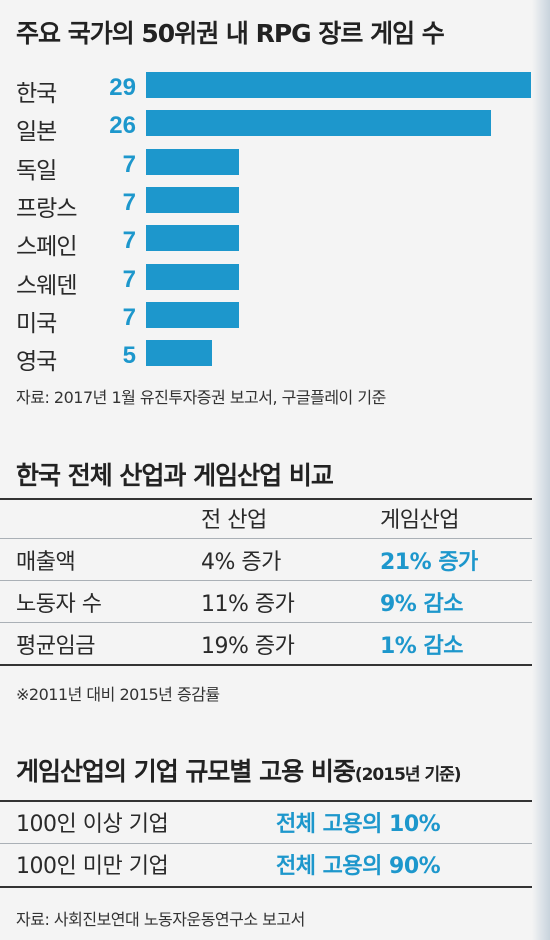  What do you see at coordinates (55, 646) in the screenshot?
I see `row-label-avg-wage: 평균임금` at bounding box center [55, 646].